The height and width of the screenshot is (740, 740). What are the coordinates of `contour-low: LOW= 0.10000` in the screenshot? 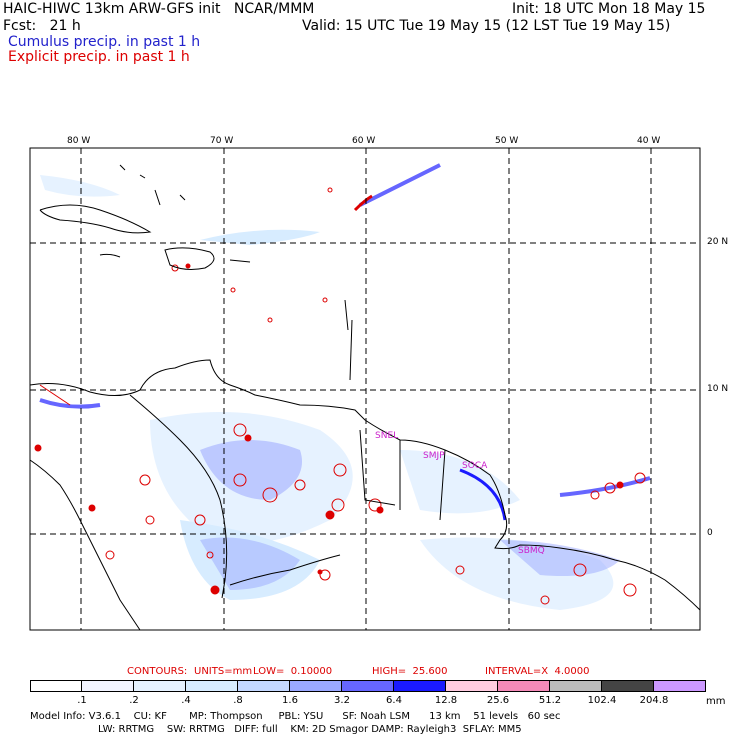 It's located at (293, 671).